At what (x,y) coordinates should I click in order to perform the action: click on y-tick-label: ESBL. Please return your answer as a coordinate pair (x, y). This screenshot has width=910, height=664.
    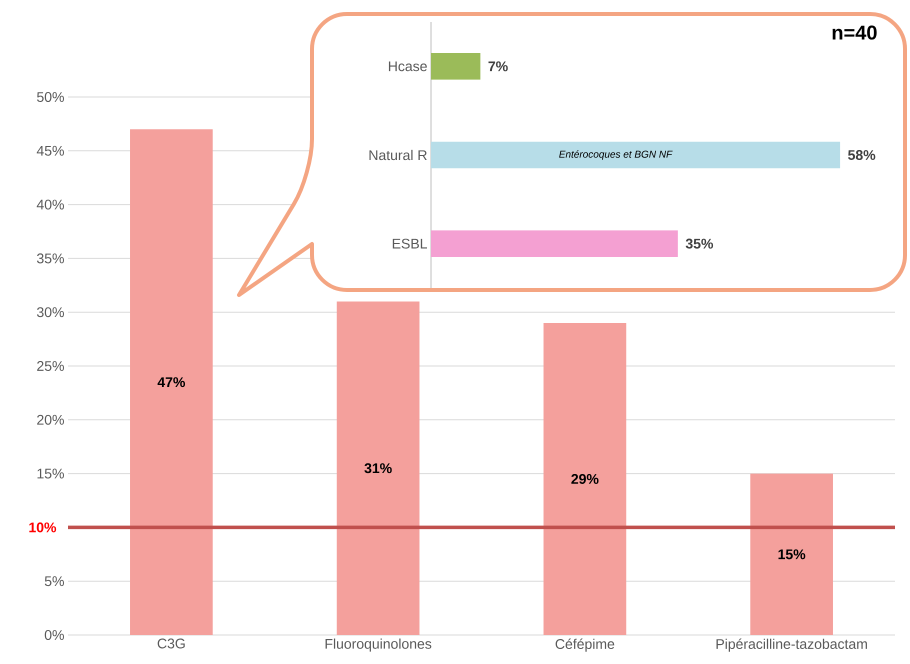
    Looking at the image, I should click on (410, 243).